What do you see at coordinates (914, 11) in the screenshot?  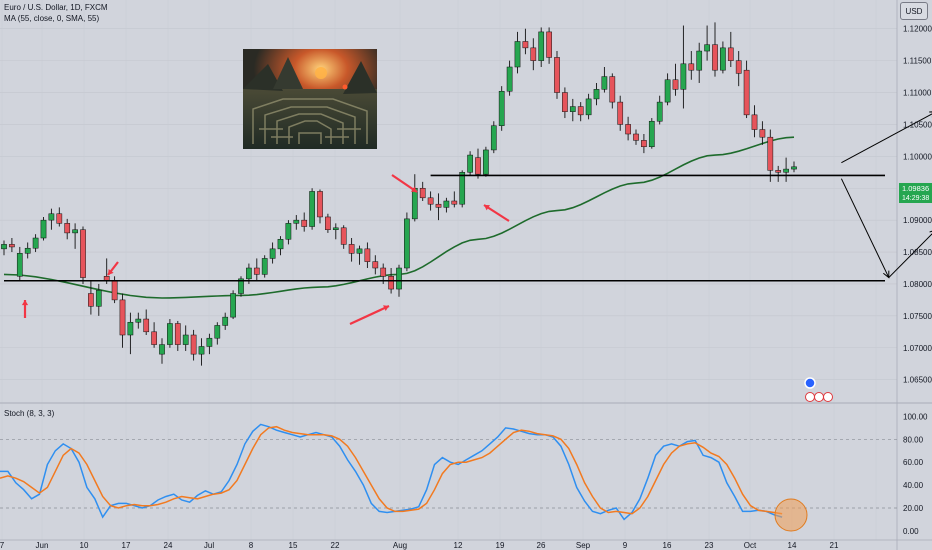 I see `currency-badge: USD` at bounding box center [914, 11].